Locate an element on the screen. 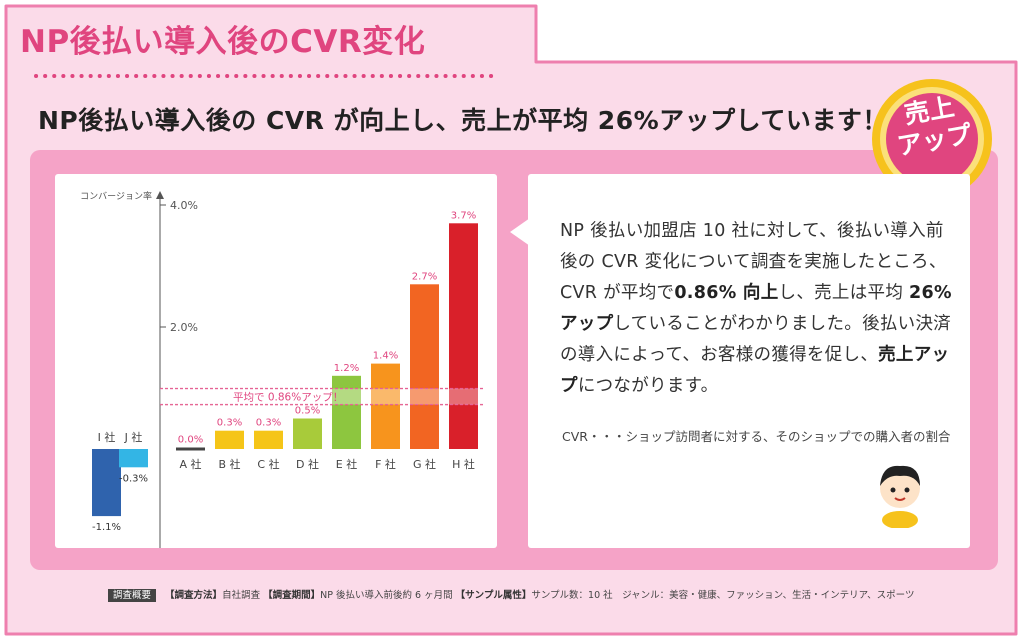 This screenshot has height=641, width=1024. category-label: B 社 is located at coordinates (229, 464).